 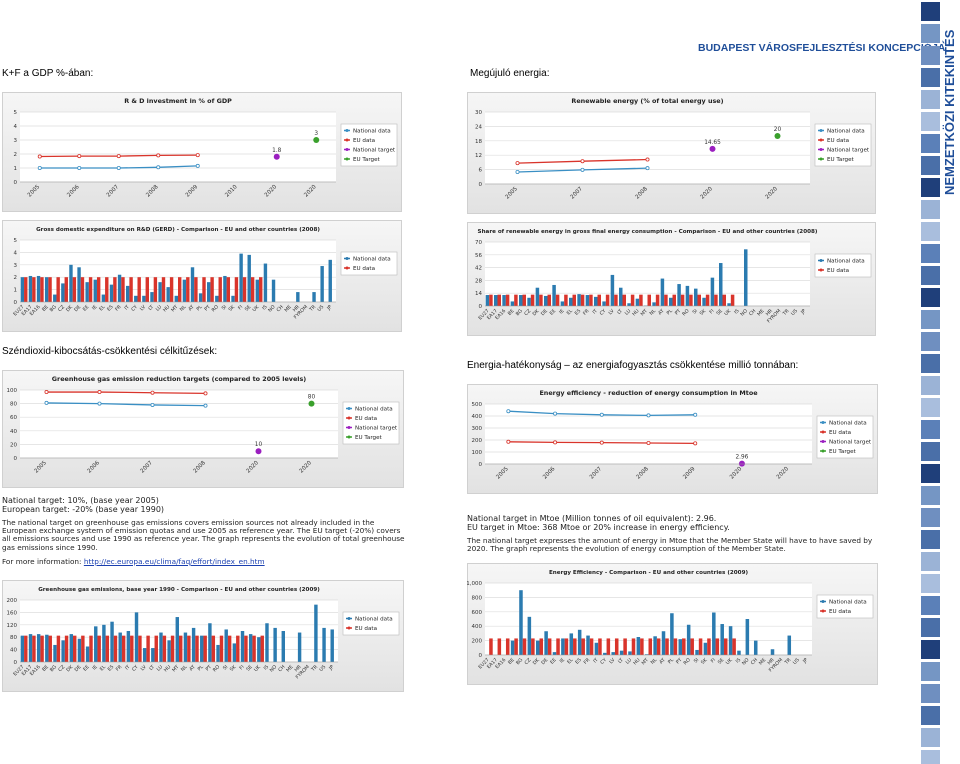 I want to click on x-tick-label: ME, so click(x=762, y=661).